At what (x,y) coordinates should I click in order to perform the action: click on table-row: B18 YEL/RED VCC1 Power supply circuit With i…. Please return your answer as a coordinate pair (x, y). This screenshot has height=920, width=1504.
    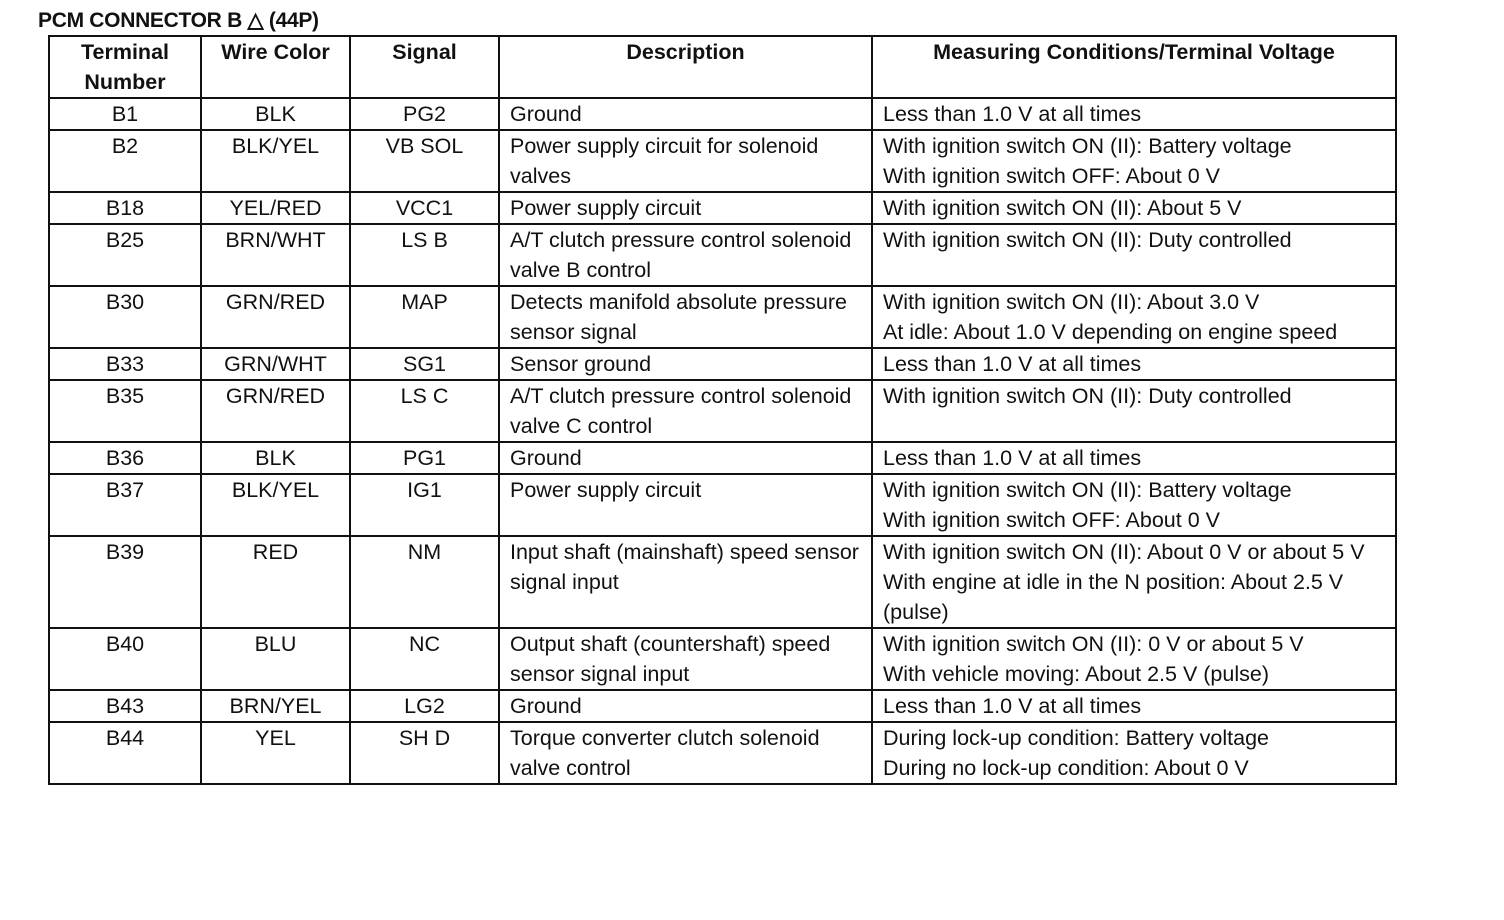
    Looking at the image, I should click on (722, 208).